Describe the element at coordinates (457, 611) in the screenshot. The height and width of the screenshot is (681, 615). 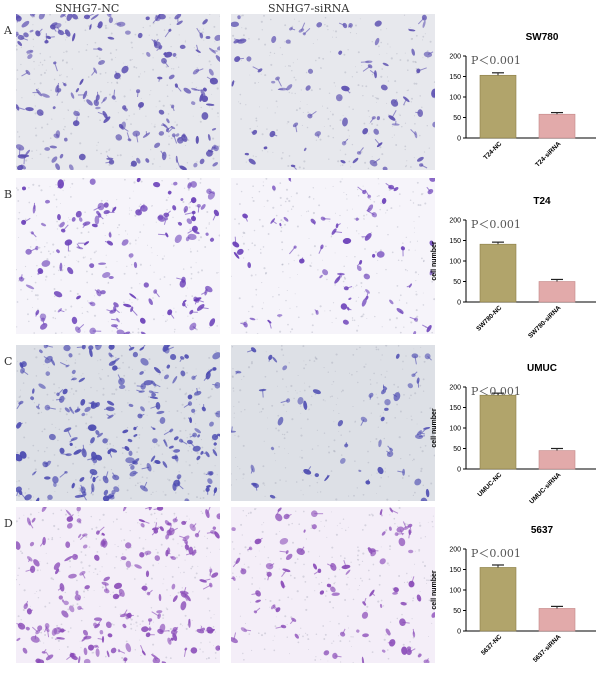
I see `chart-3-ytick-label: 50` at that location.